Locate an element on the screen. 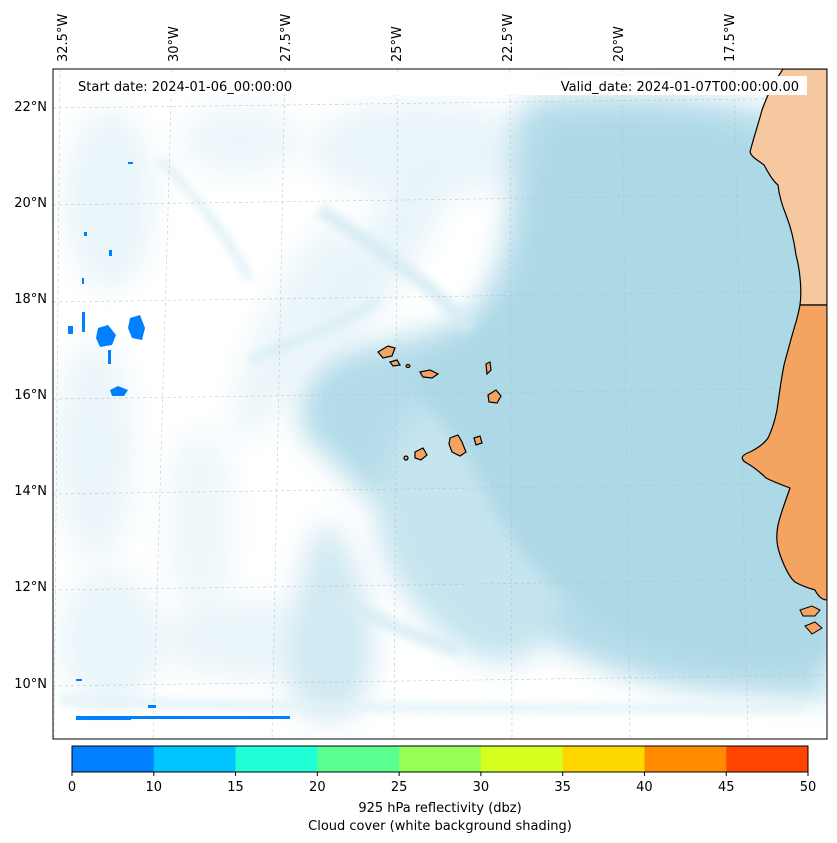  lat-label: 22°N is located at coordinates (30, 107).